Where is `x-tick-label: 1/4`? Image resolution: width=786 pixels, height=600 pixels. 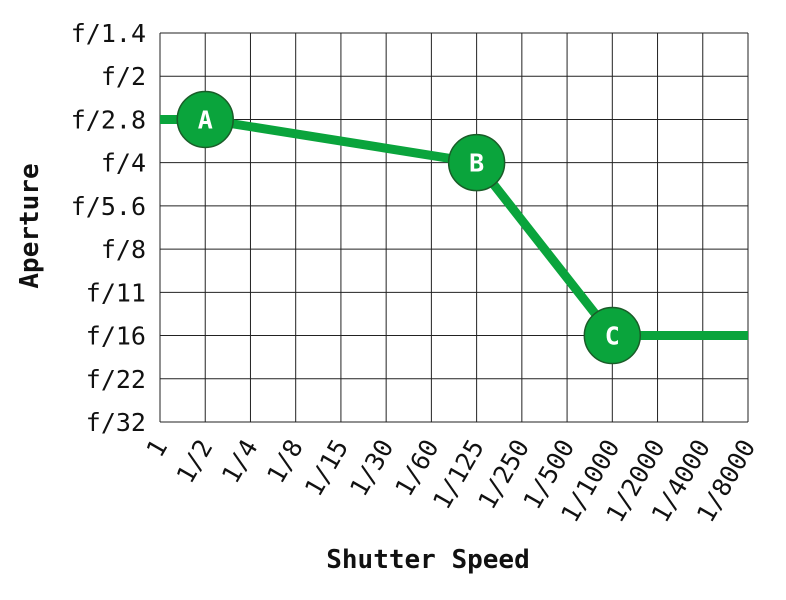 x-tick-label: 1/4 is located at coordinates (240, 462).